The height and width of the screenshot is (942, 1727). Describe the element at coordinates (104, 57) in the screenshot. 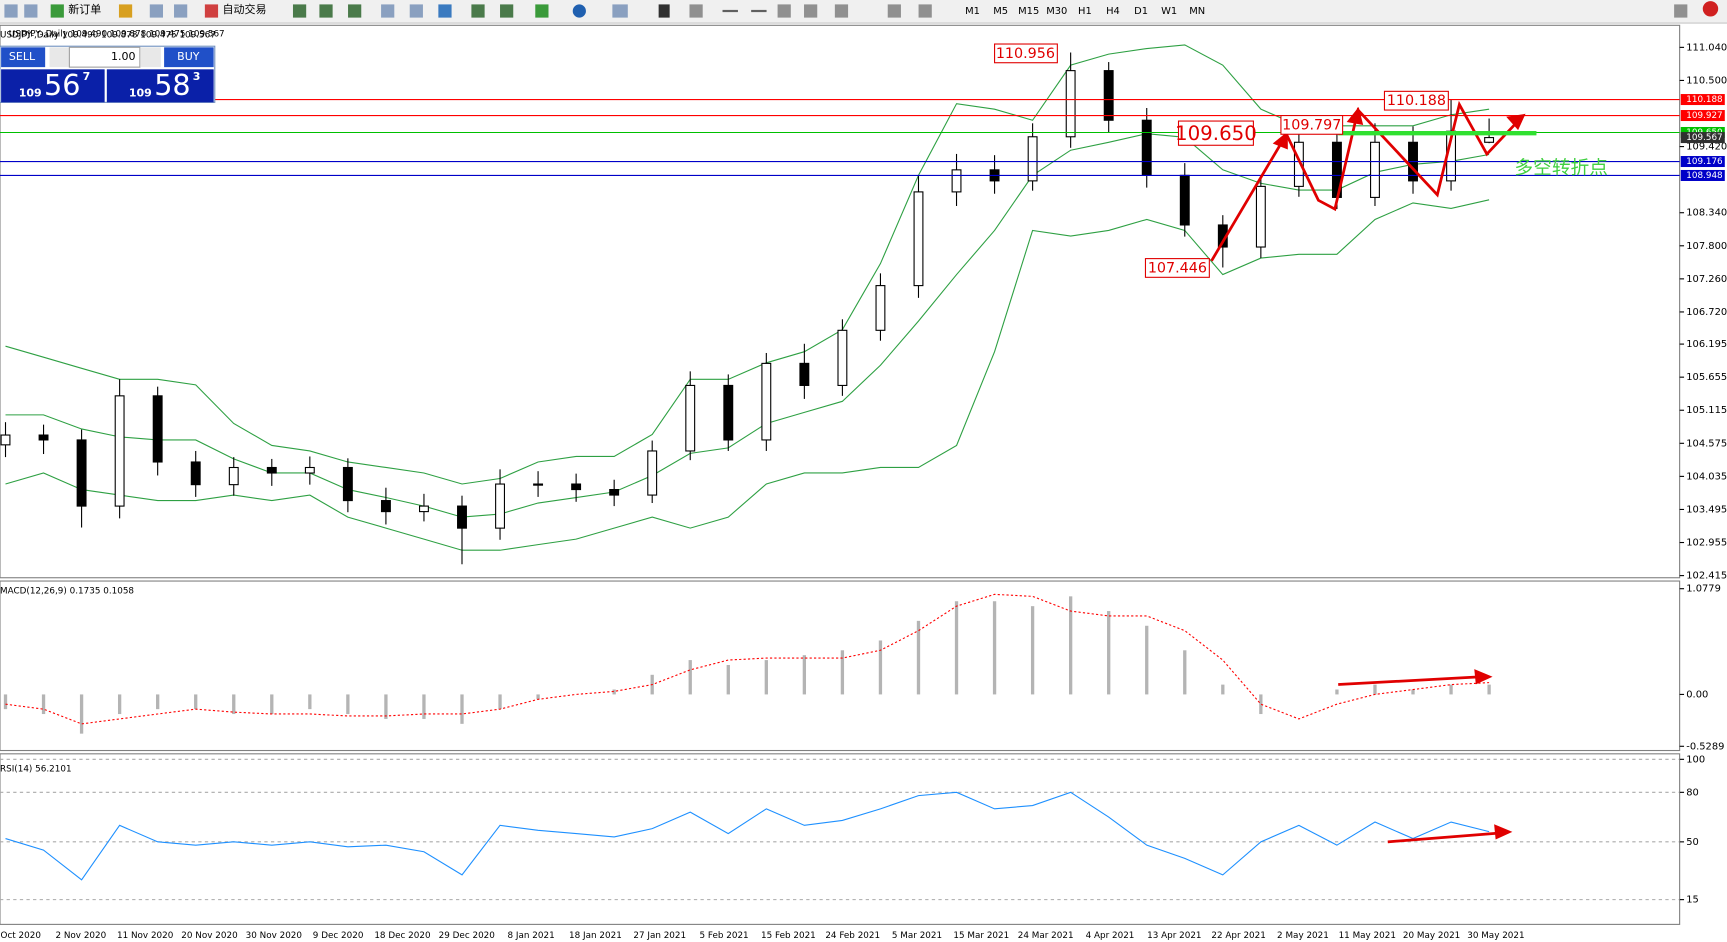

I see `lot-input` at that location.